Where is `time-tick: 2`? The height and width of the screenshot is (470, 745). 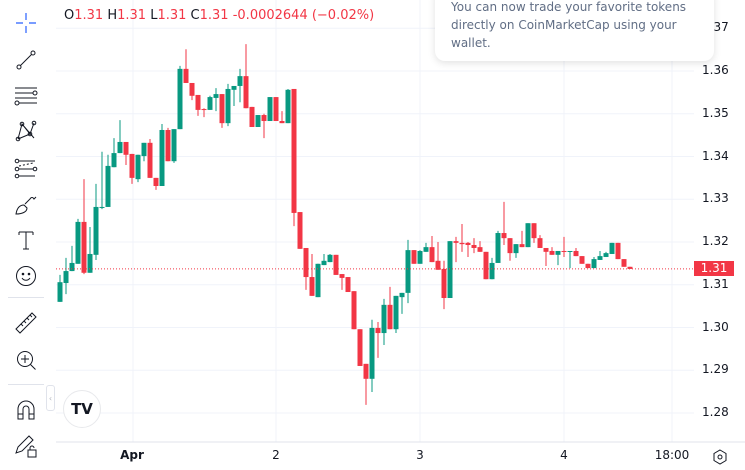
time-tick: 2 is located at coordinates (276, 455).